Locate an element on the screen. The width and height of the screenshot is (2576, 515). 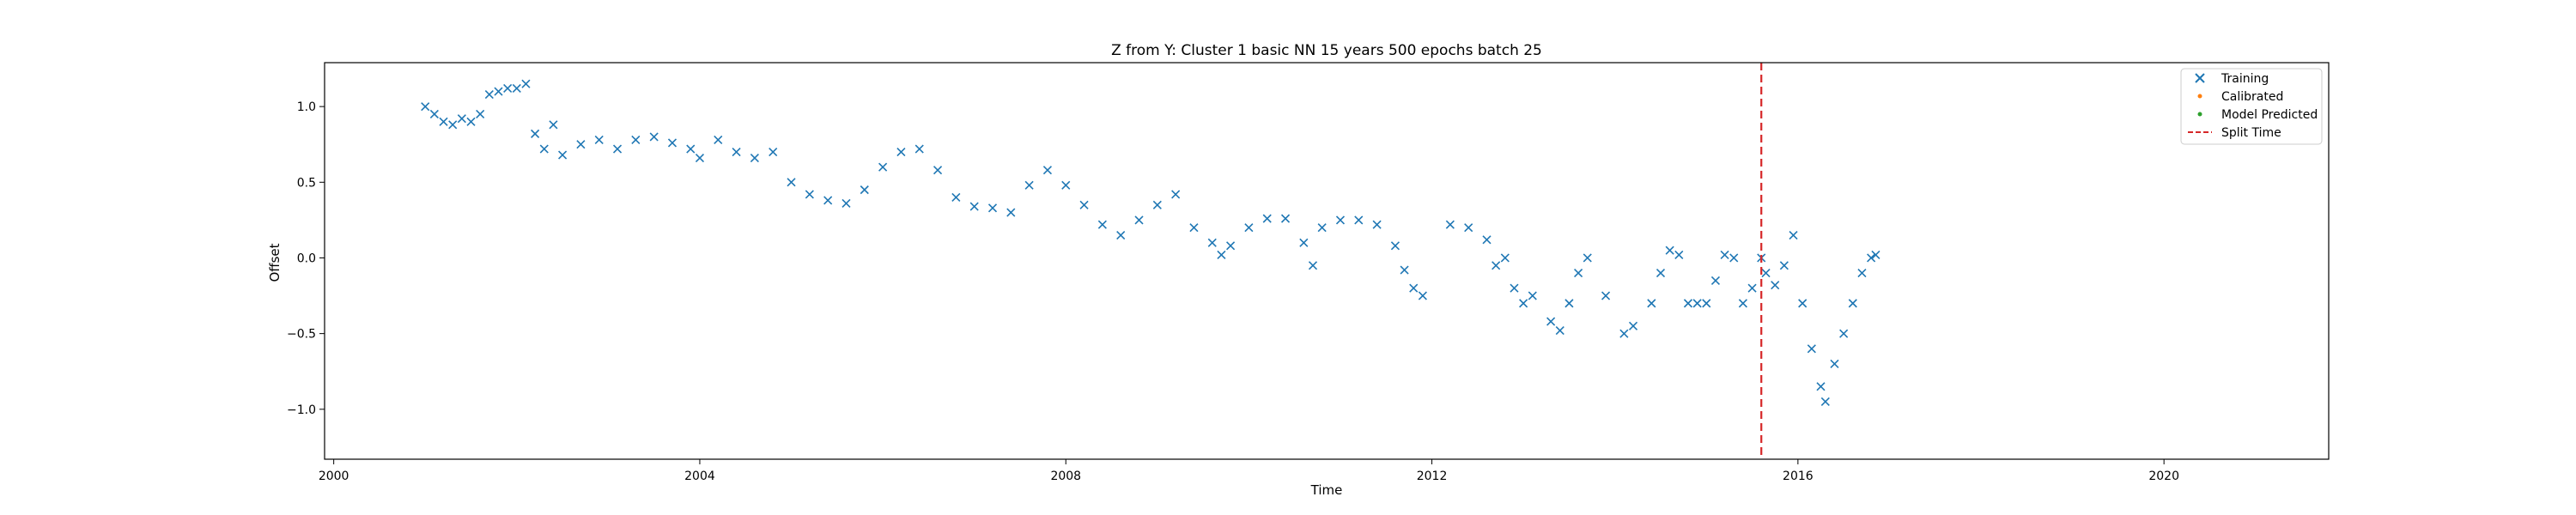
x-tick-label: 2000 is located at coordinates (334, 476).